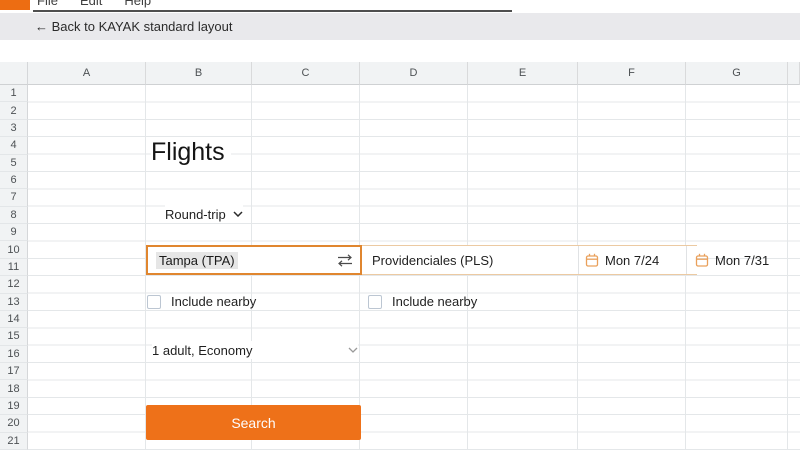 Image resolution: width=800 pixels, height=450 pixels. I want to click on origin-value: Tampa (TPA), so click(197, 260).